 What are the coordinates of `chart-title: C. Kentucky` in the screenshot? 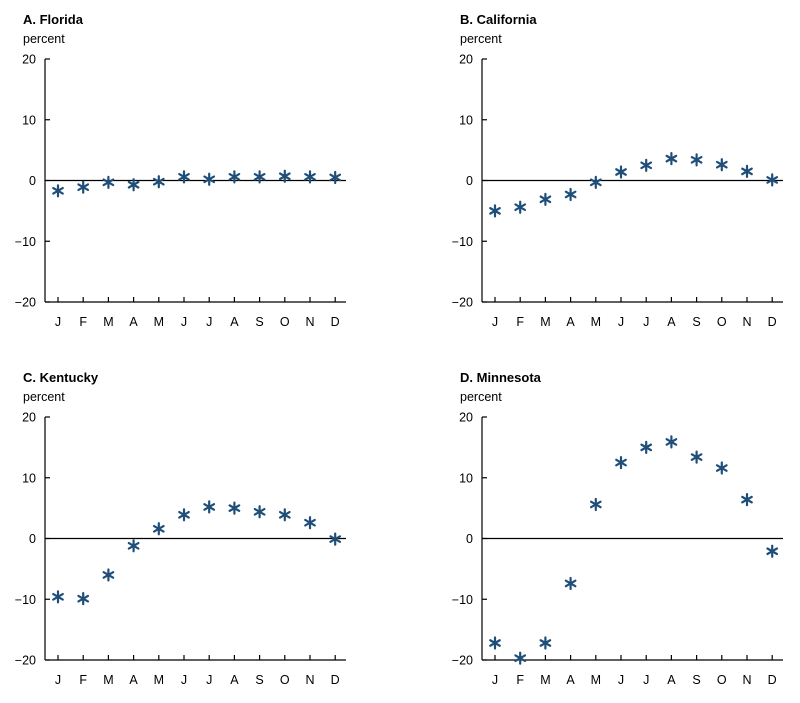 It's located at (61, 377).